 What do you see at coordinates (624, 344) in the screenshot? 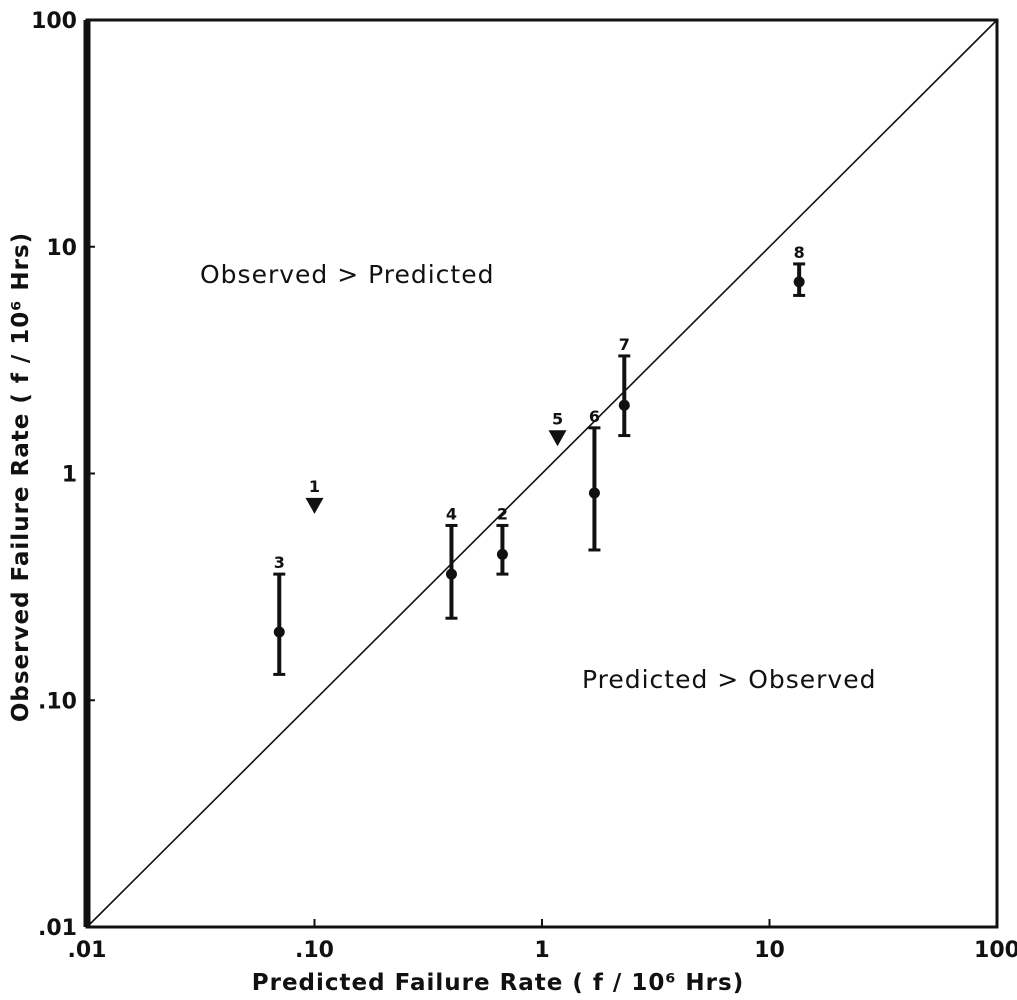
I see `point-label: 7` at bounding box center [624, 344].